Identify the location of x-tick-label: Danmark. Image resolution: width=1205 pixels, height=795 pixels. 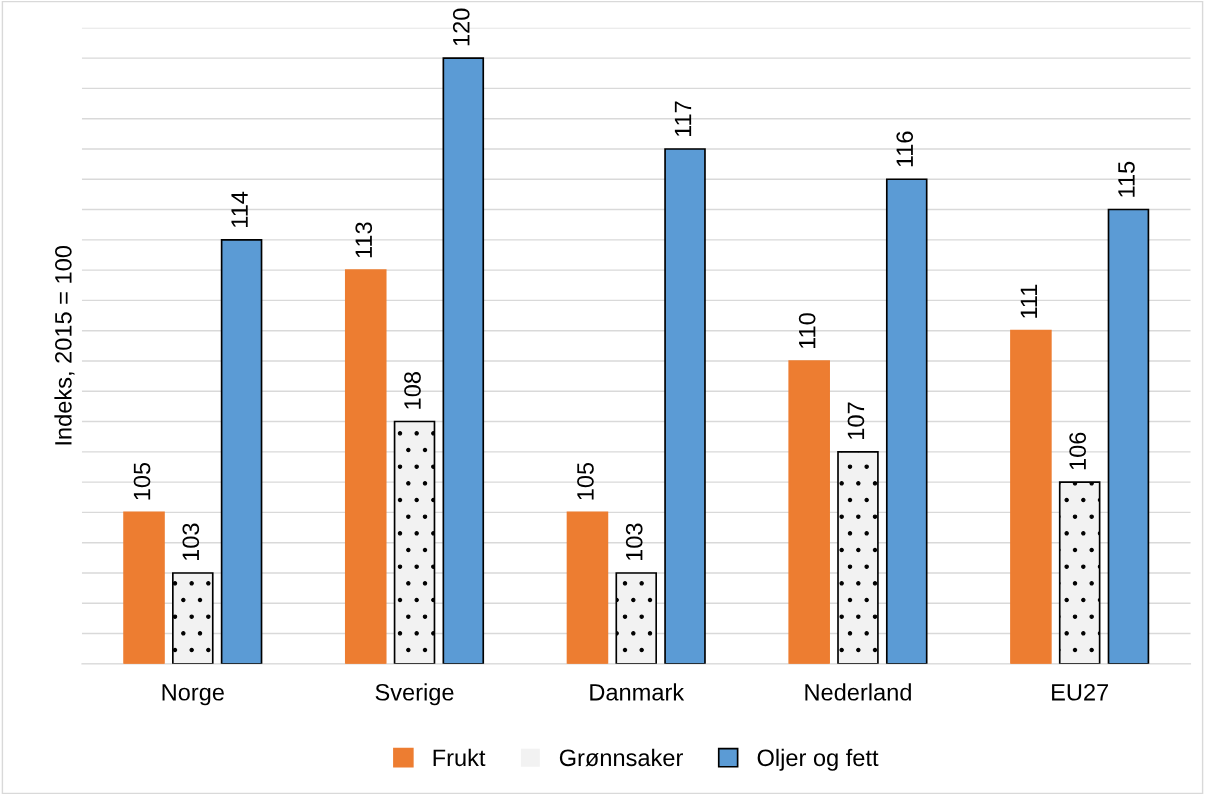
(637, 692).